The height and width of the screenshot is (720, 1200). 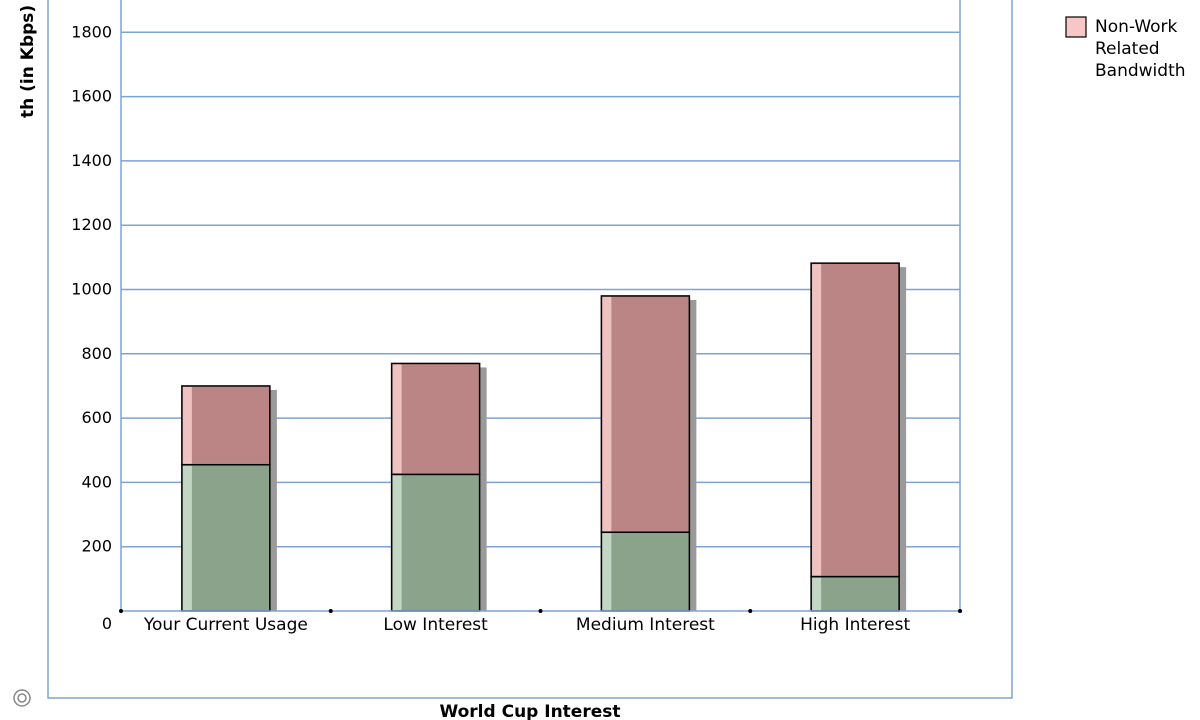 What do you see at coordinates (91, 289) in the screenshot?
I see `y-tick-label: 1000` at bounding box center [91, 289].